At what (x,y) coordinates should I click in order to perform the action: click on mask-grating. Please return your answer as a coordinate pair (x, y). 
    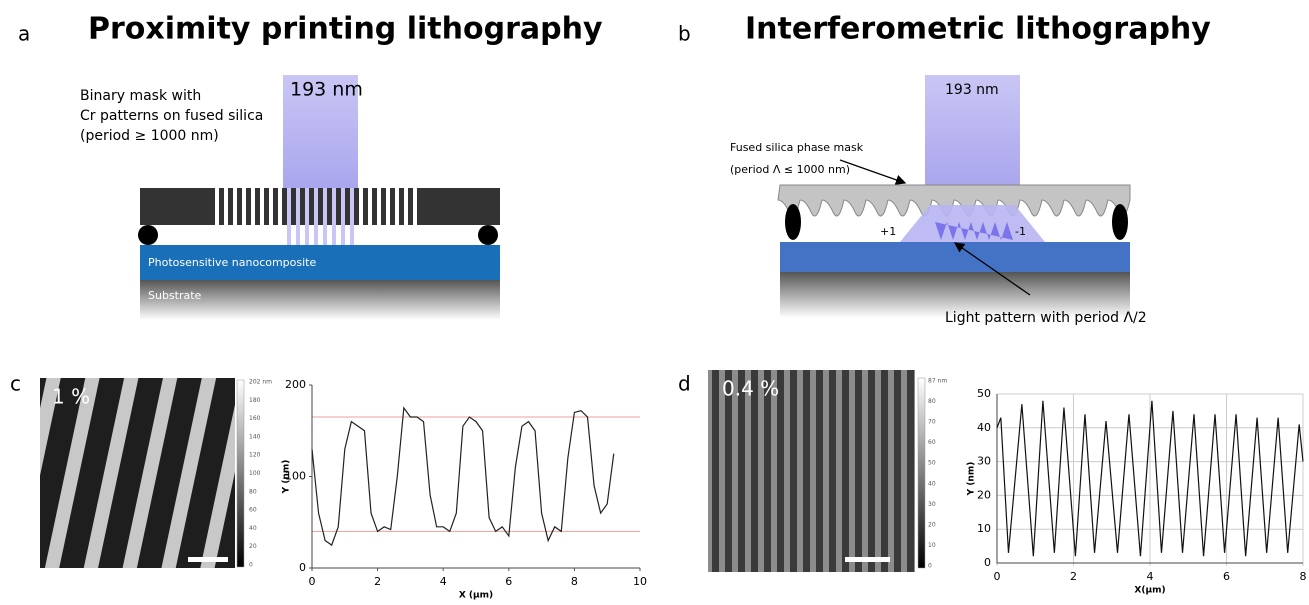
    Looking at the image, I should click on (316, 216).